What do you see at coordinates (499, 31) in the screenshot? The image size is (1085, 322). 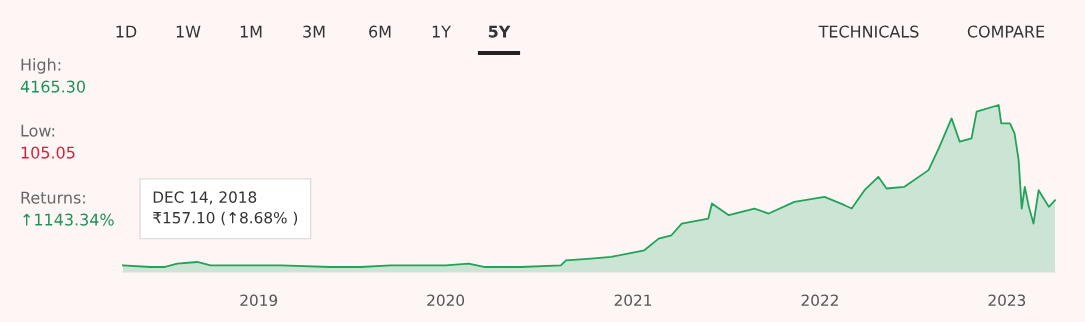 I see `text: 5Y` at bounding box center [499, 31].